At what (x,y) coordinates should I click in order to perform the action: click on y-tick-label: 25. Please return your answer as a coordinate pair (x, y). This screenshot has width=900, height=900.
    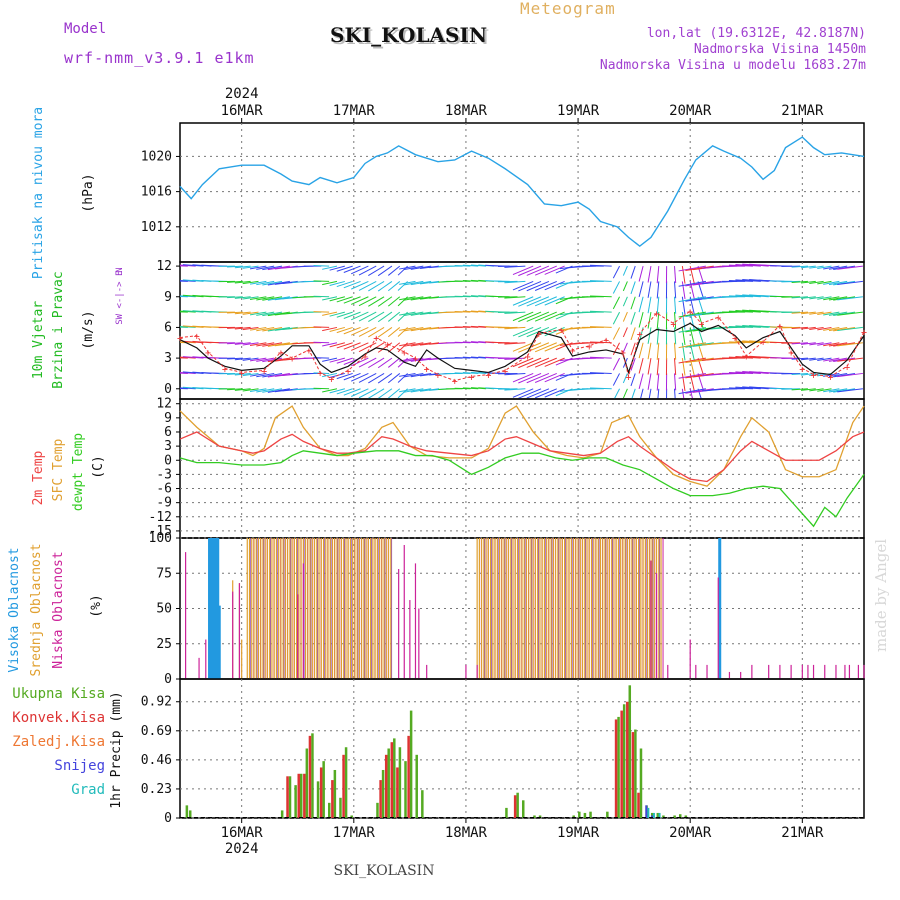
    Looking at the image, I should click on (164, 644).